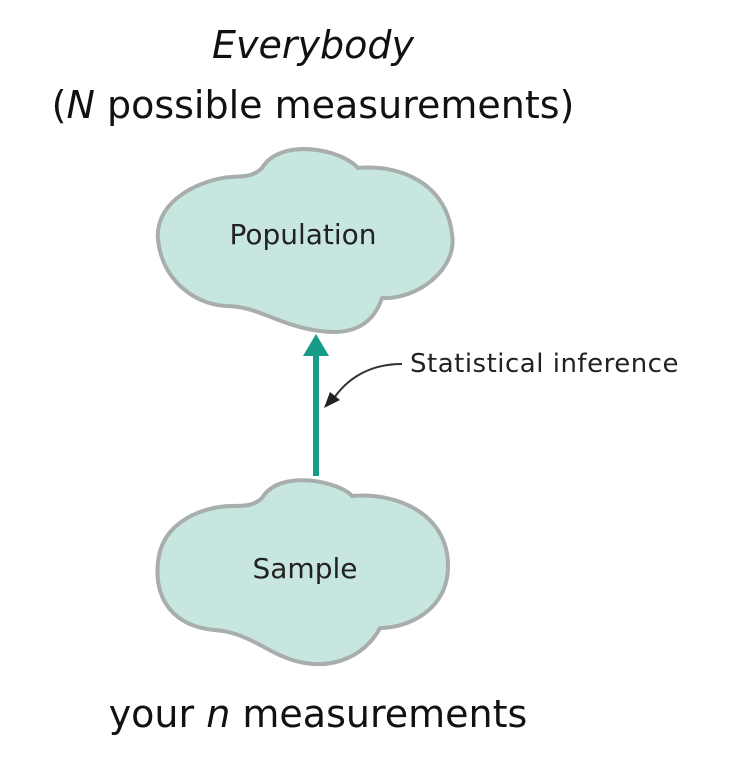  I want to click on caption-n-symbol: n, so click(218, 714).